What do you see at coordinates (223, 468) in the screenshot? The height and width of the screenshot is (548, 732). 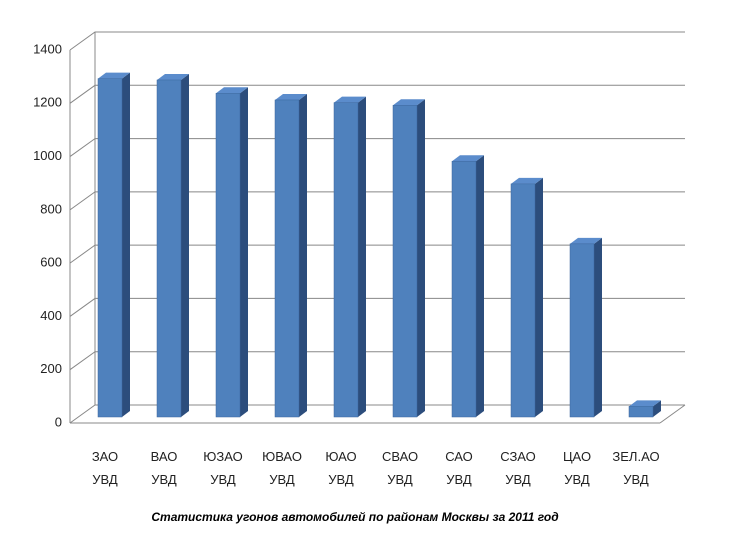 I see `x-tick-label: ЮЗАО УВД` at bounding box center [223, 468].